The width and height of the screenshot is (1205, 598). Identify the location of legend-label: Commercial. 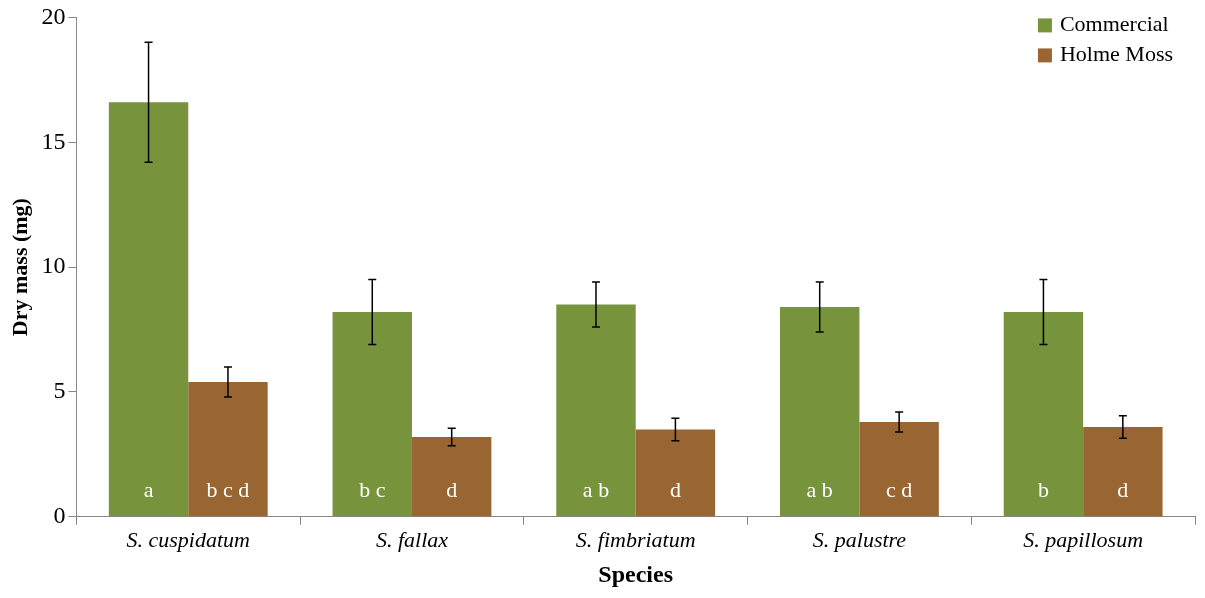
(1114, 24).